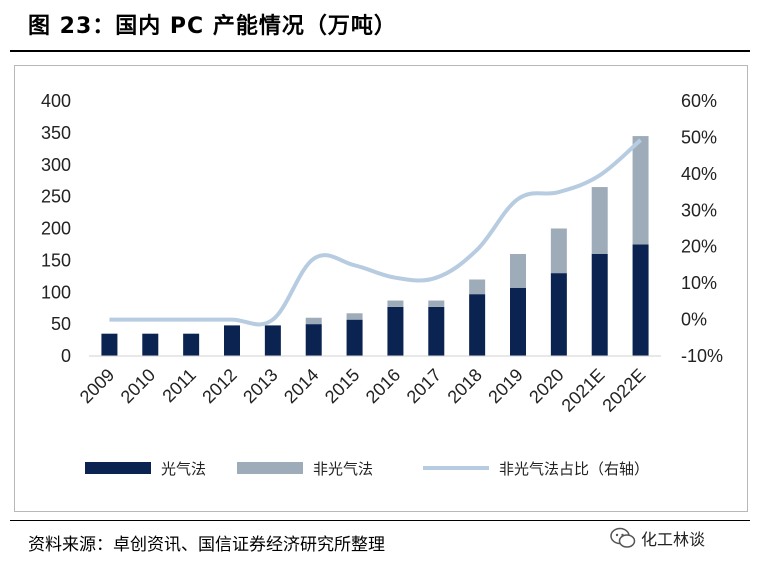 The height and width of the screenshot is (565, 760). Describe the element at coordinates (118, 468) in the screenshot. I see `legend-swatch-photo` at that location.